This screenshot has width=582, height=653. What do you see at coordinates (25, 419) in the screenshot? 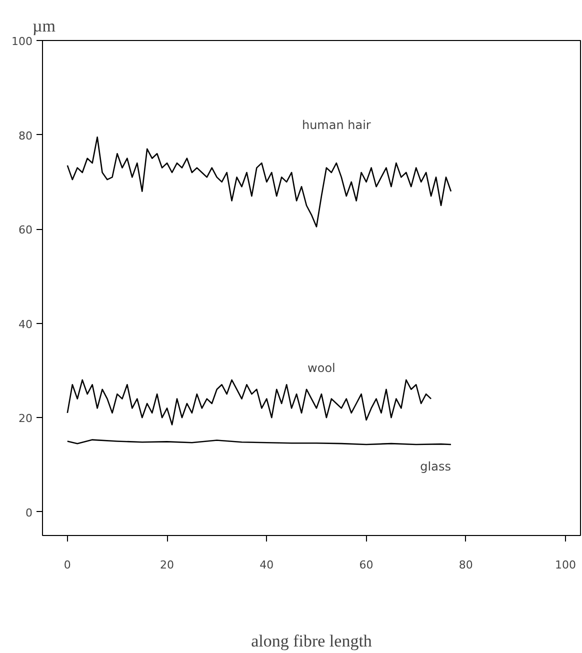
I see `y-tick-label: 20` at bounding box center [25, 419].